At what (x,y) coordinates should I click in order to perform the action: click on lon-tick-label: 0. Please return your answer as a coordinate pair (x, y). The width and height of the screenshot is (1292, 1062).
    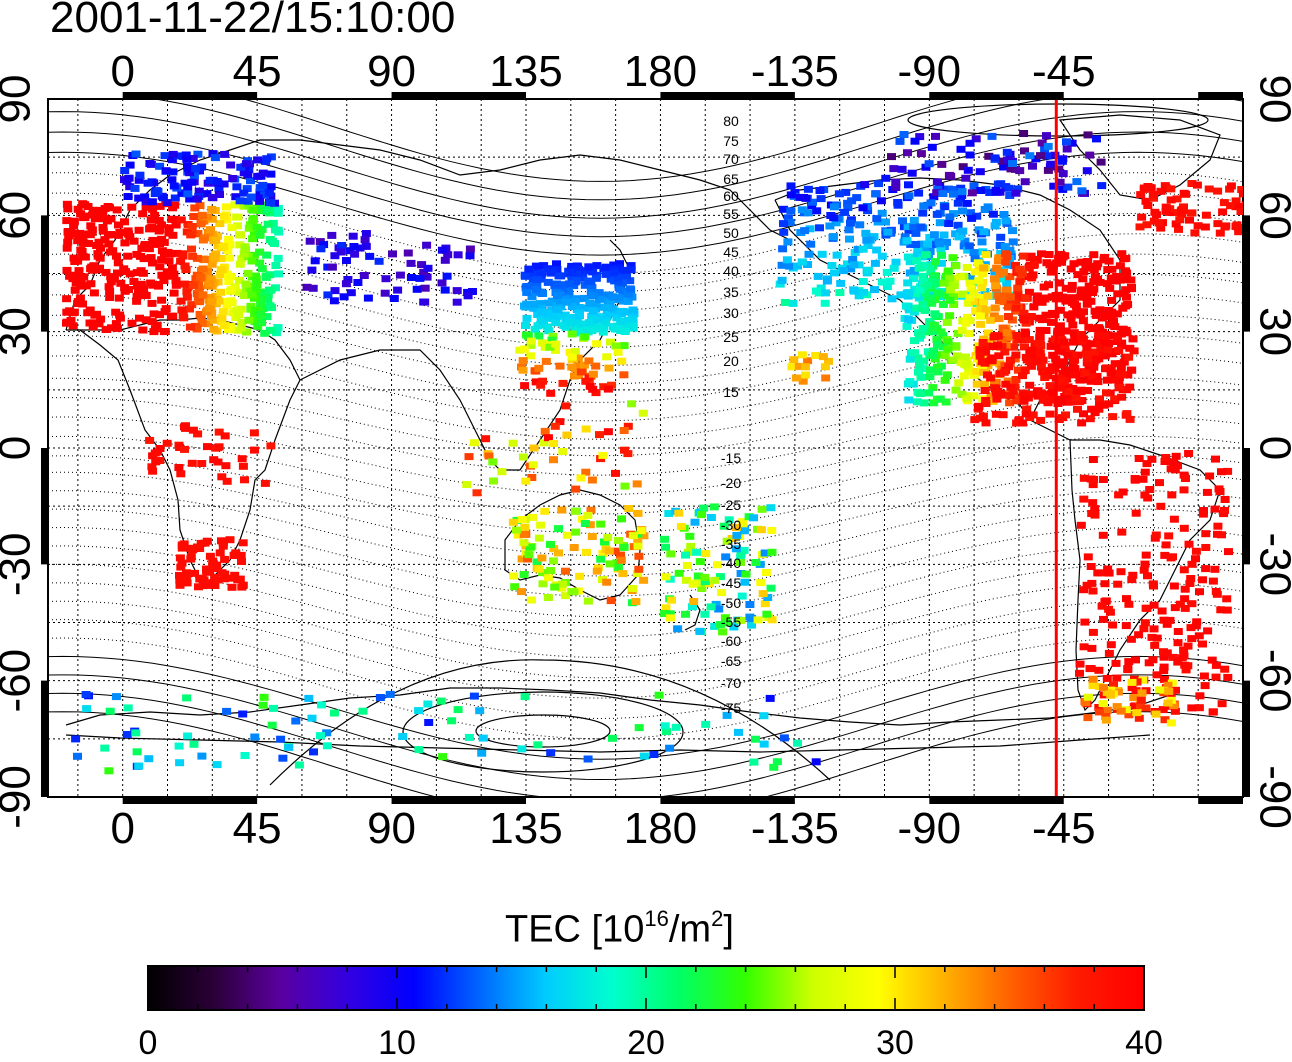
    Looking at the image, I should click on (122, 71).